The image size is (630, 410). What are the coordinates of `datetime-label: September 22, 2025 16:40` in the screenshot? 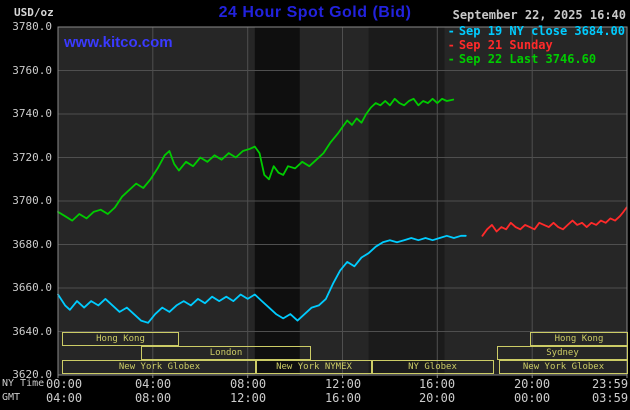 It's located at (539, 15).